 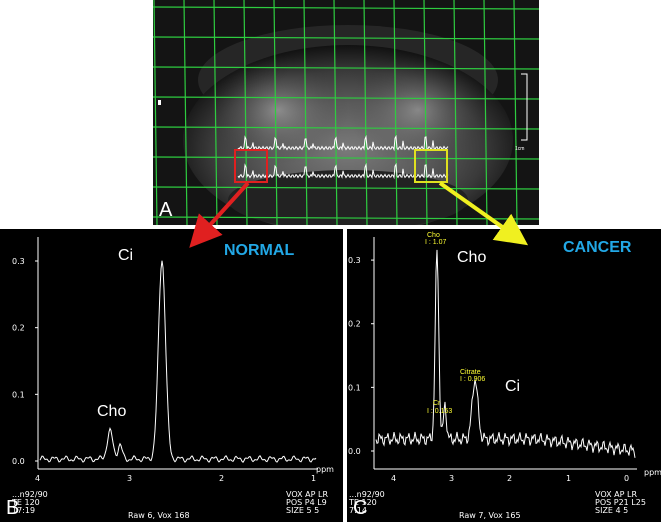 What do you see at coordinates (259, 250) in the screenshot?
I see `normal-status-label: NORMAL` at bounding box center [259, 250].